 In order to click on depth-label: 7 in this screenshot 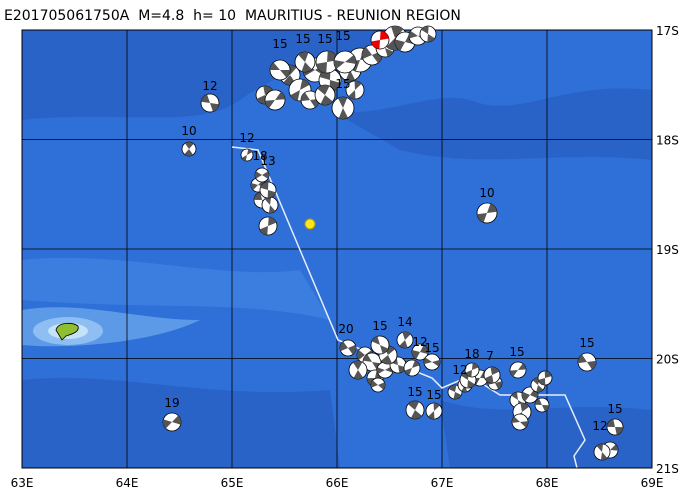, I will do `click(490, 356)`.